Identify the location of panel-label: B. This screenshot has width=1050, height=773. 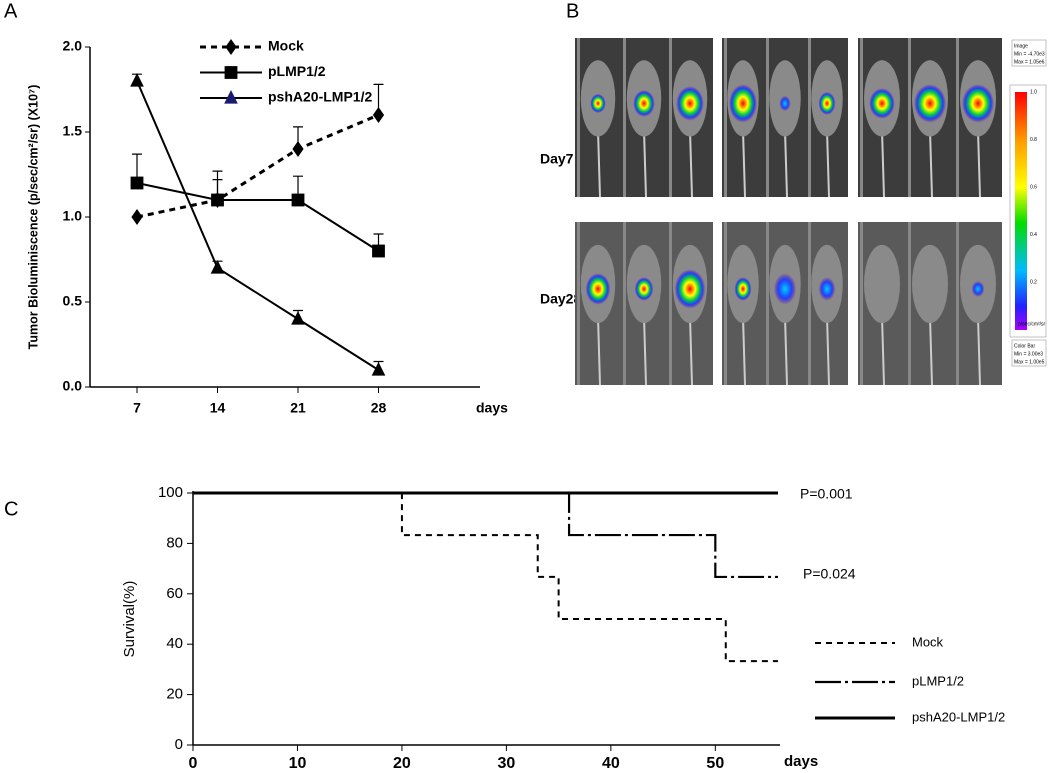
(572, 11).